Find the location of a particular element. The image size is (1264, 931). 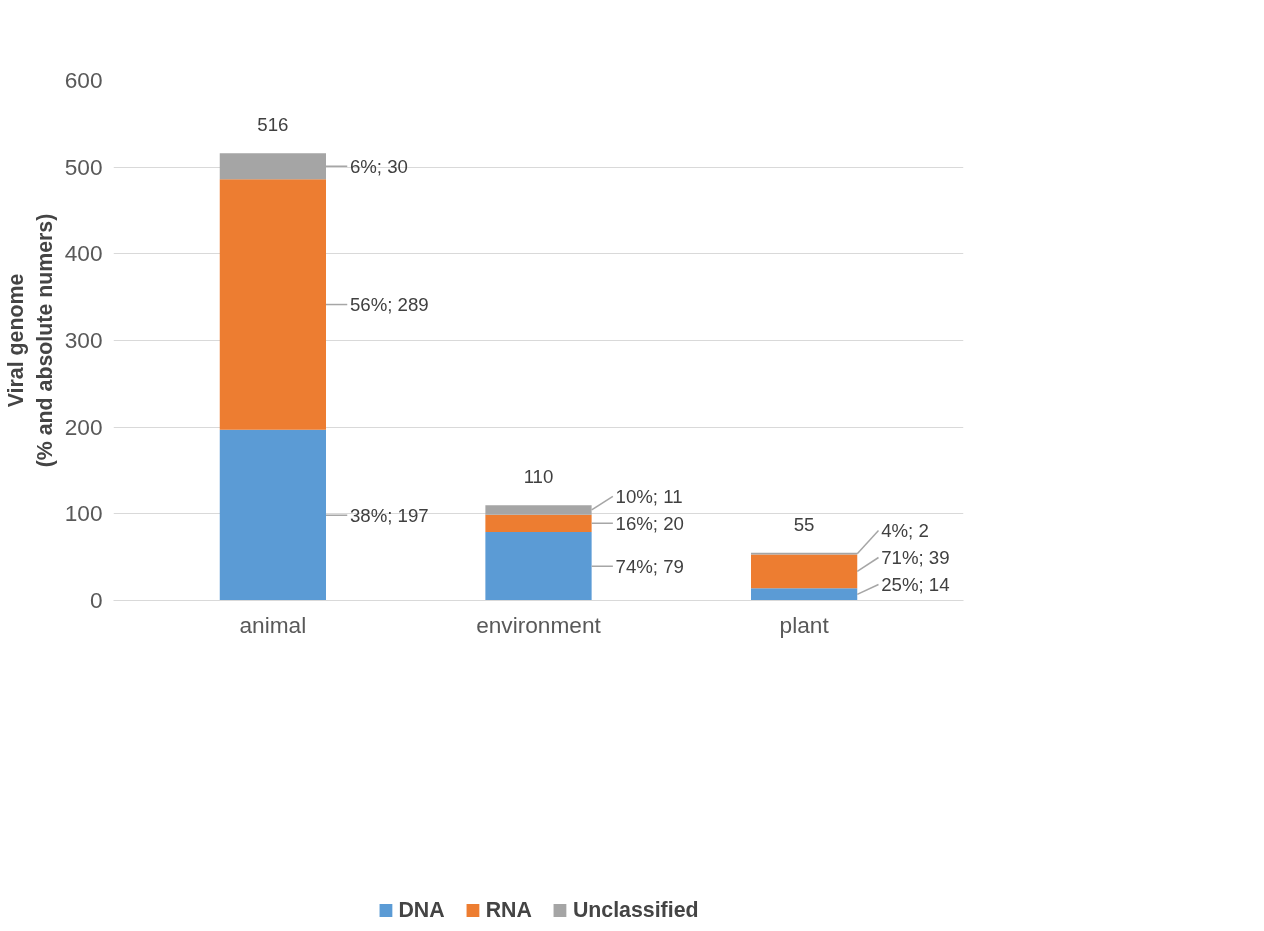

total-label: 55 is located at coordinates (804, 524).